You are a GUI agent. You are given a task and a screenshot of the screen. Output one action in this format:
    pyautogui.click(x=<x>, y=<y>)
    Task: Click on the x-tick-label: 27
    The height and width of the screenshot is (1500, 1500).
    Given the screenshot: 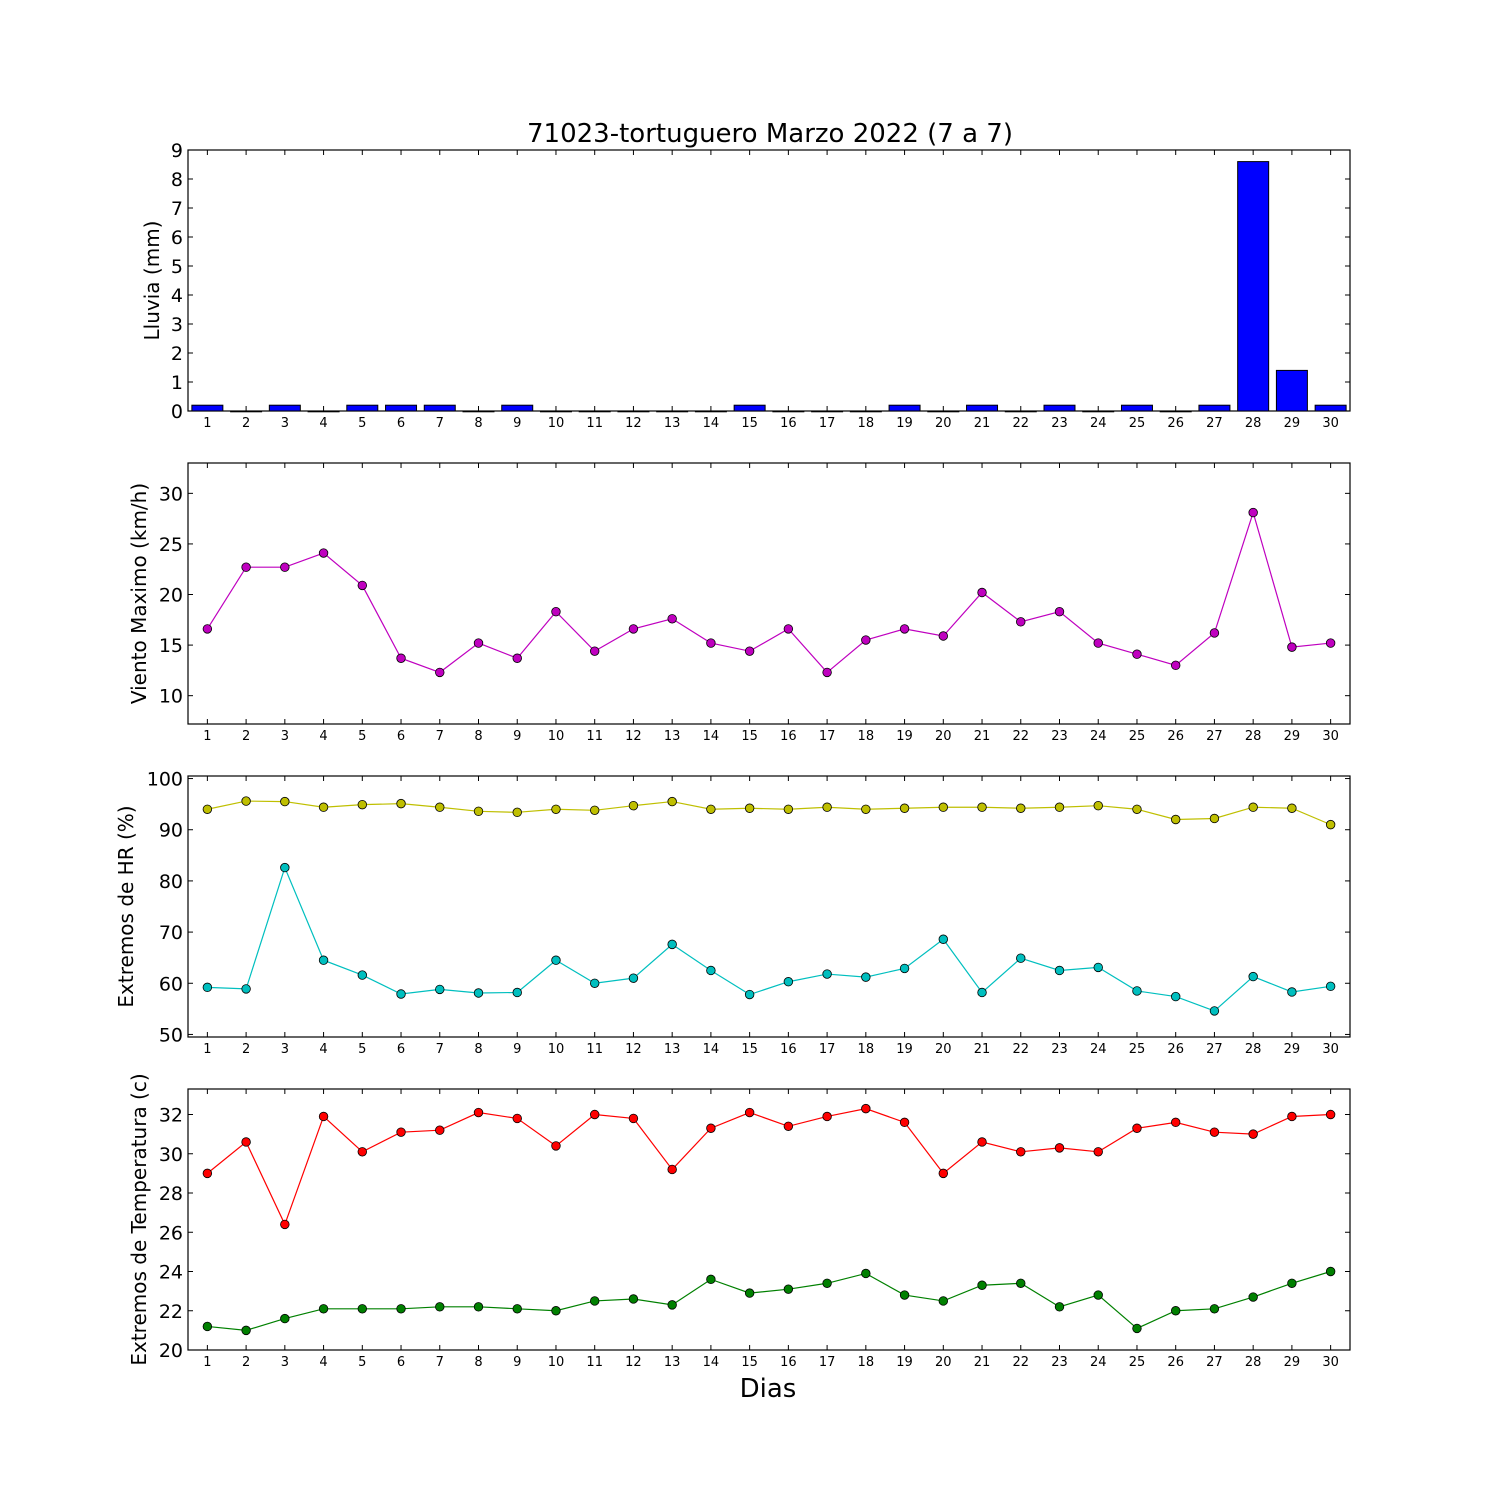 What is the action you would take?
    pyautogui.click(x=1214, y=736)
    